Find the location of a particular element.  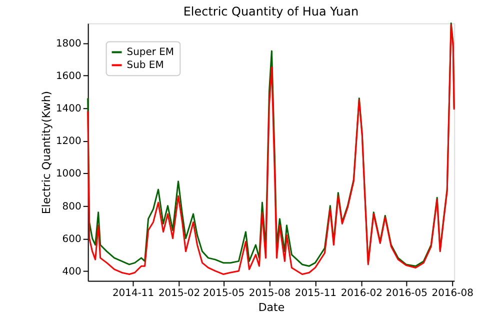

x-tick-label: 2015-08 is located at coordinates (269, 294).